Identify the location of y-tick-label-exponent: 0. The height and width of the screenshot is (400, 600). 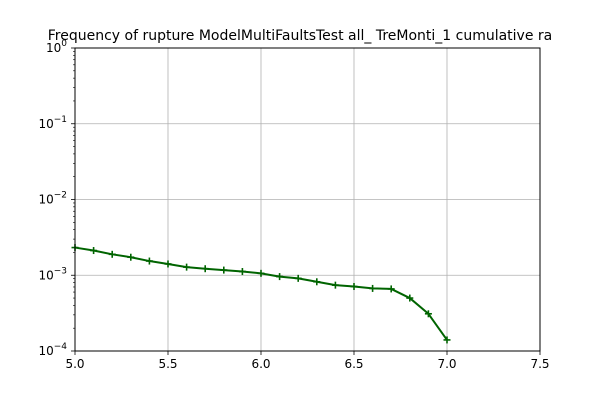
(64, 44).